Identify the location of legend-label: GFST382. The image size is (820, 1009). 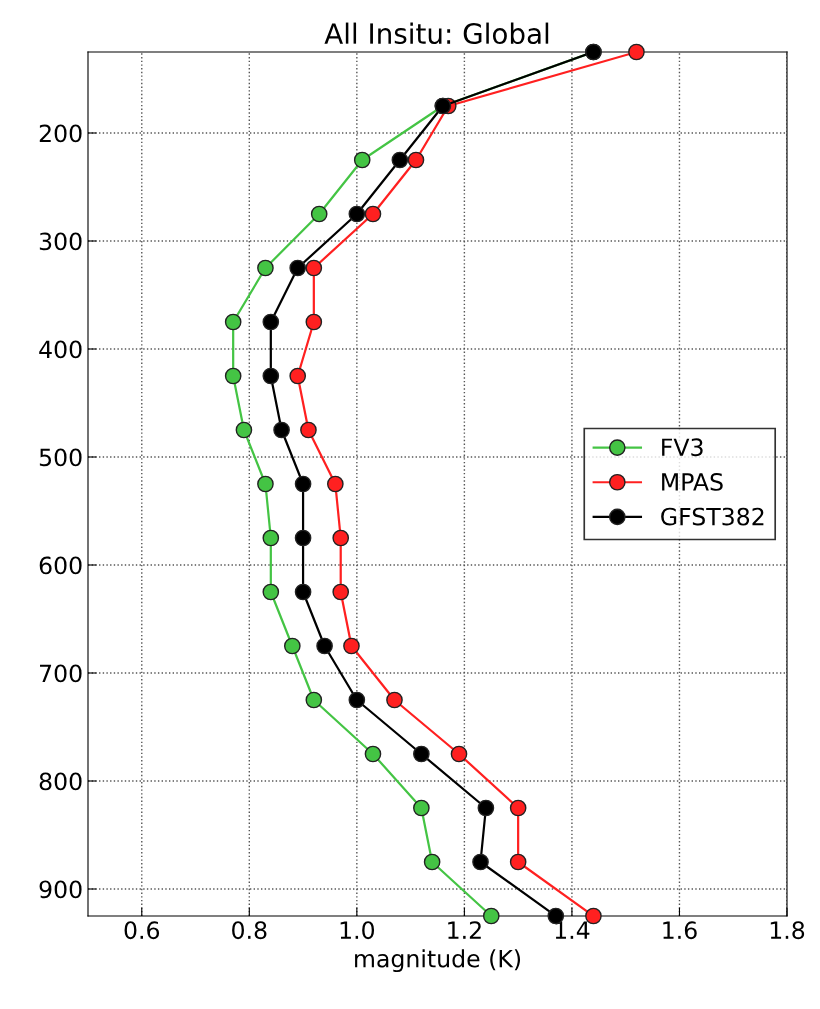
(712, 516).